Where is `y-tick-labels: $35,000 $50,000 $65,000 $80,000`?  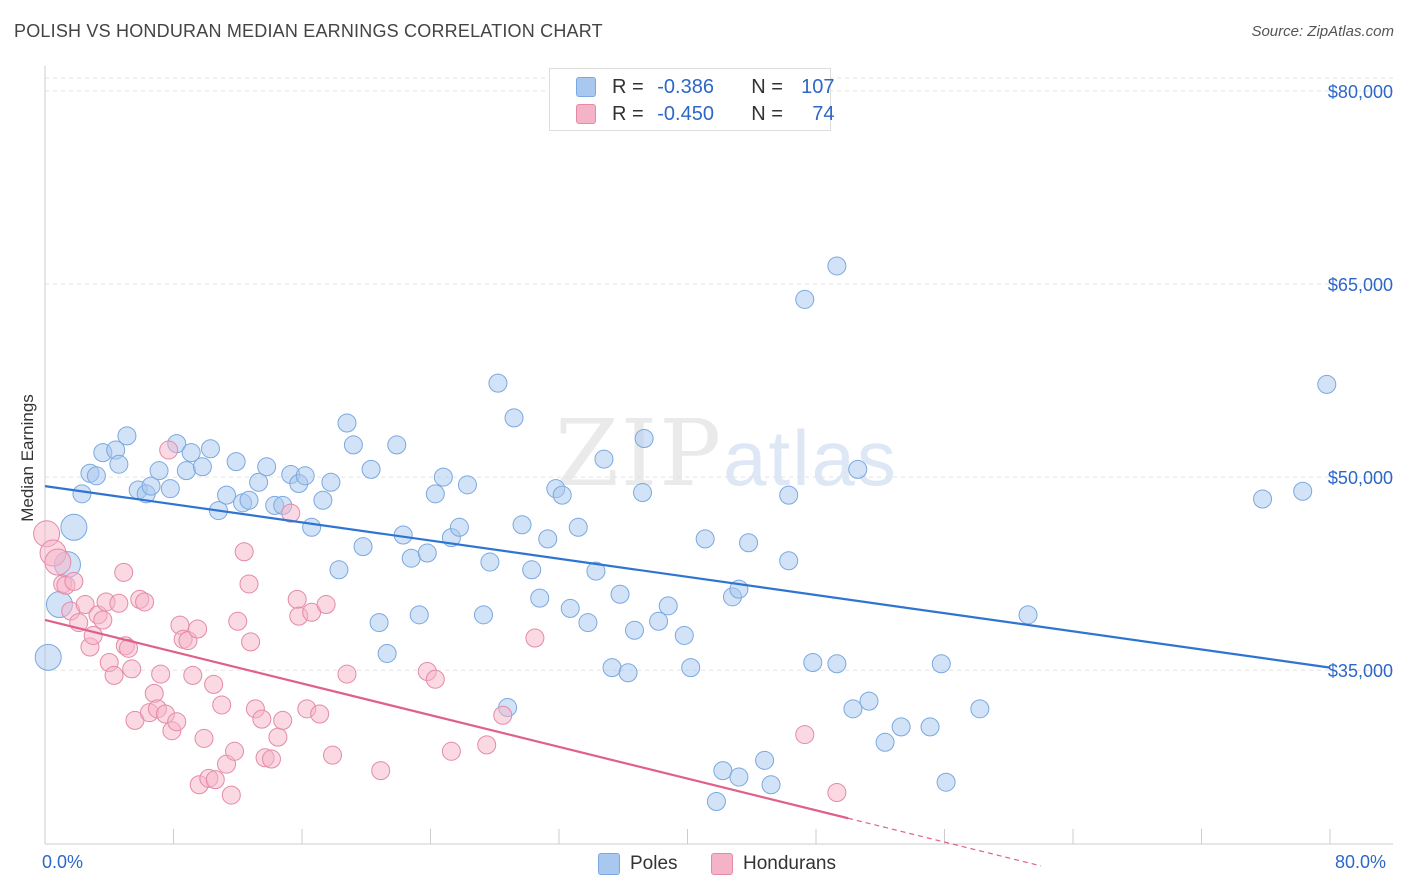 y-tick-labels: $35,000 $50,000 $65,000 $80,000 is located at coordinates (1360, 381).